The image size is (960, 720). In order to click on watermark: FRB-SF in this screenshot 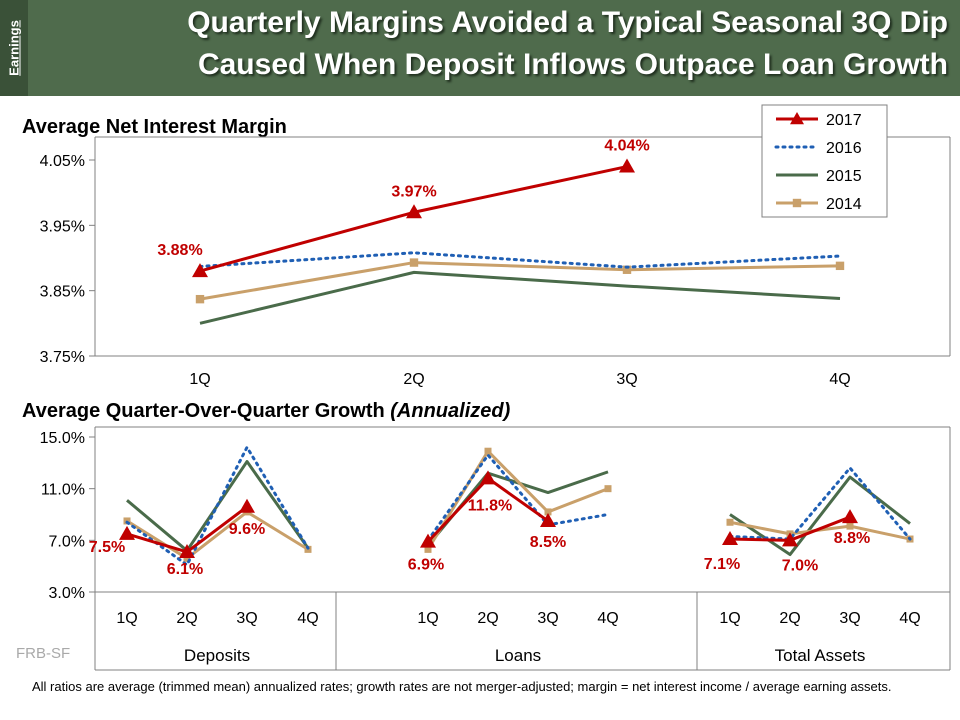, I will do `click(43, 653)`.